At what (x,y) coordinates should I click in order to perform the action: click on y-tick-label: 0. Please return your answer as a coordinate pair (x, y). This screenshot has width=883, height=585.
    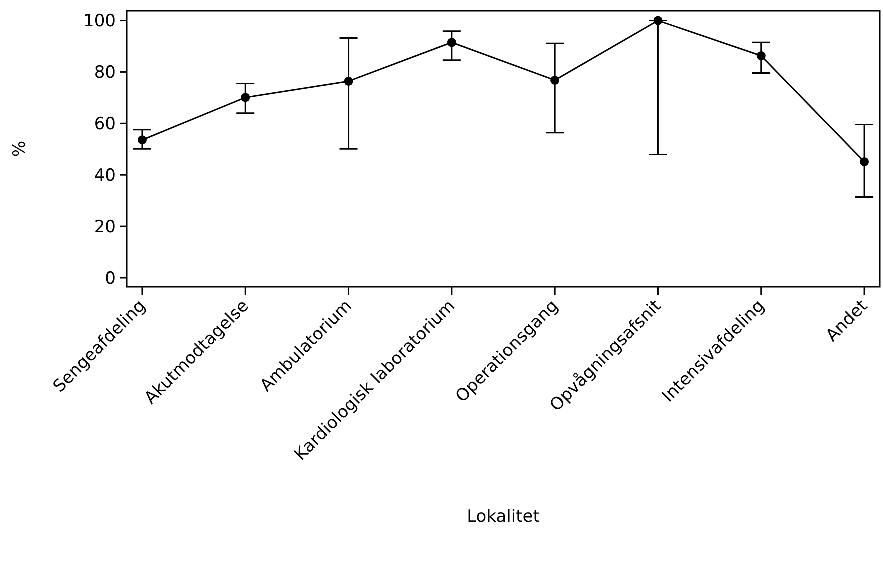
    Looking at the image, I should click on (110, 278).